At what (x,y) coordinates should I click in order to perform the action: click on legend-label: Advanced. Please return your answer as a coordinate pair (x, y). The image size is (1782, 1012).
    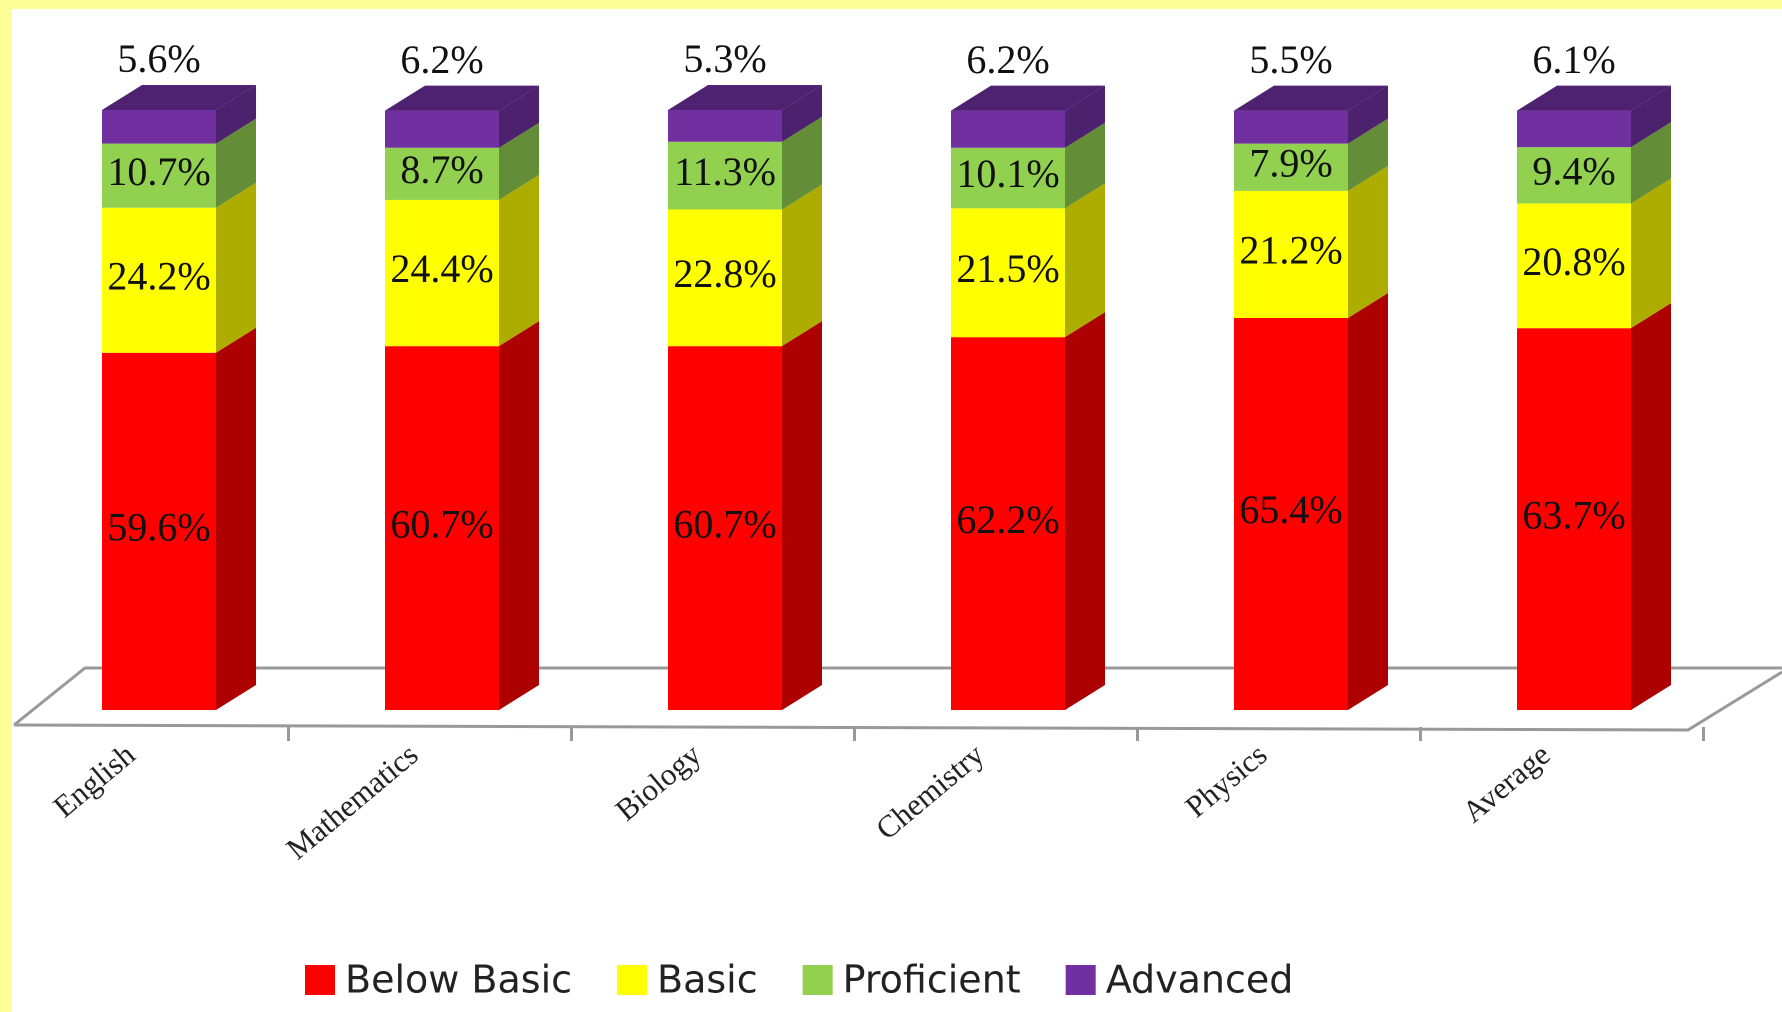
    Looking at the image, I should click on (1200, 980).